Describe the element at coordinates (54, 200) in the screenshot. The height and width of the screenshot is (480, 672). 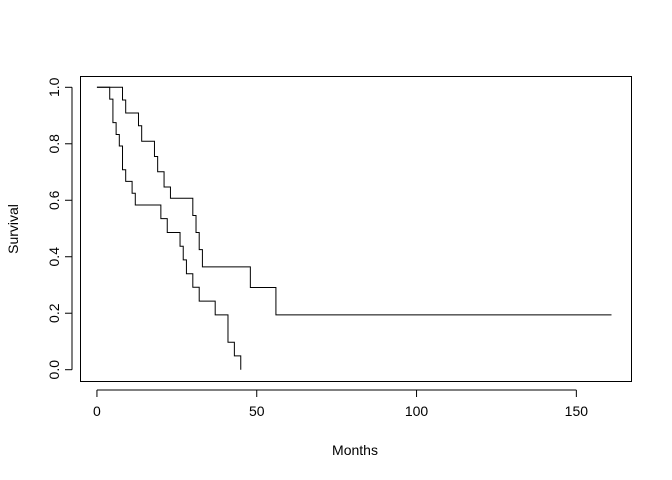
I see `y-tick-label: 0.6` at that location.